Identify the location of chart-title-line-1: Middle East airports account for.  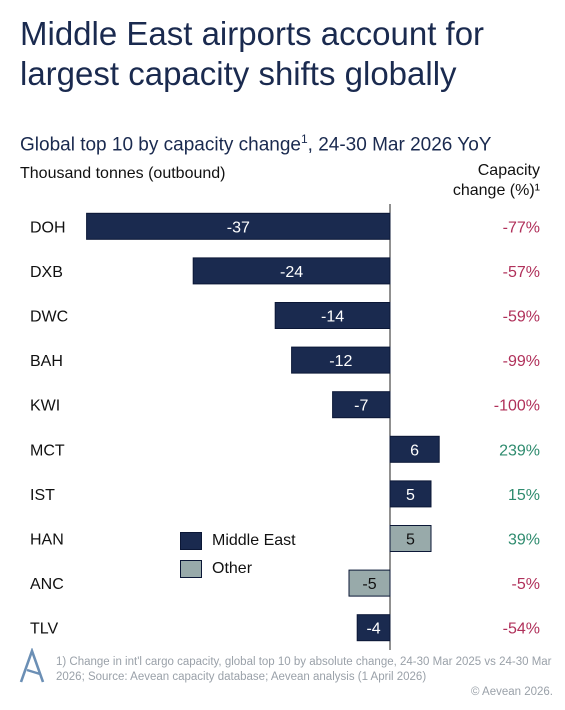
(252, 33).